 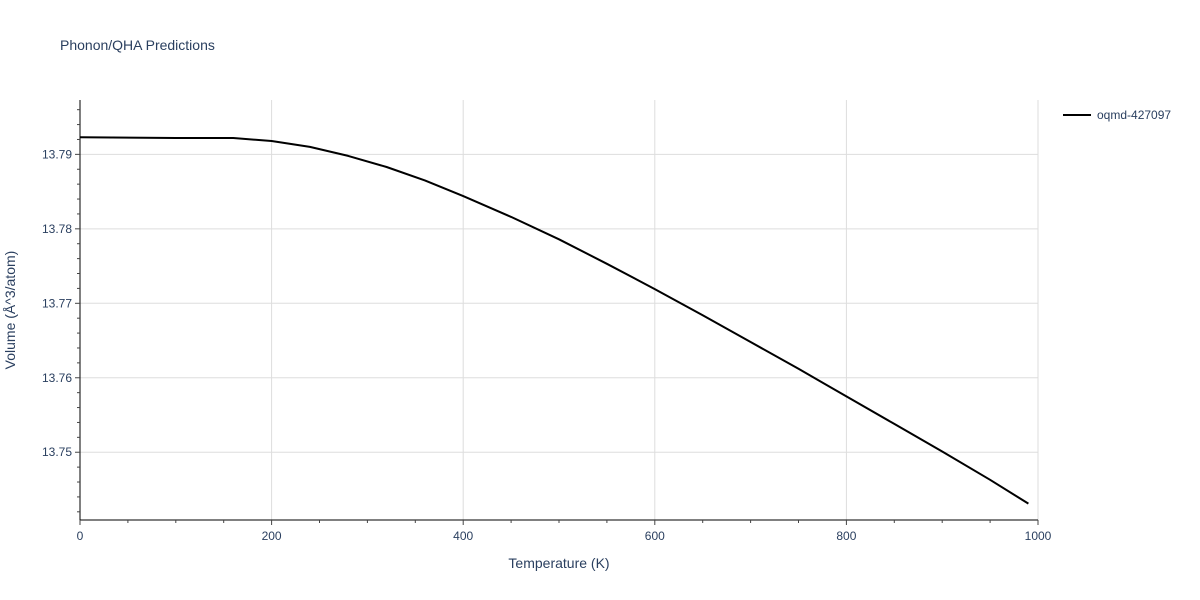 What do you see at coordinates (57, 229) in the screenshot?
I see `y-tick-label: 13.78` at bounding box center [57, 229].